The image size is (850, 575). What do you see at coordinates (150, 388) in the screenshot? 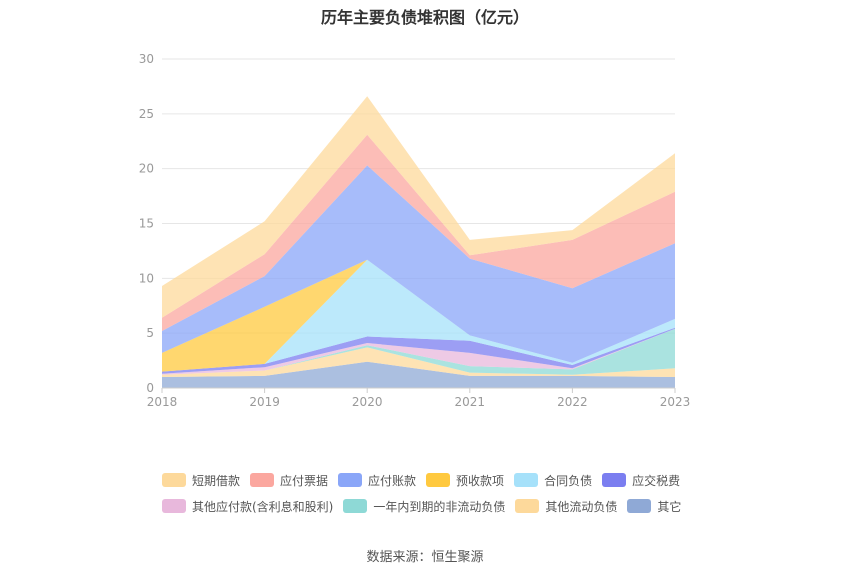
I see `y-tick-label: 0` at bounding box center [150, 388].